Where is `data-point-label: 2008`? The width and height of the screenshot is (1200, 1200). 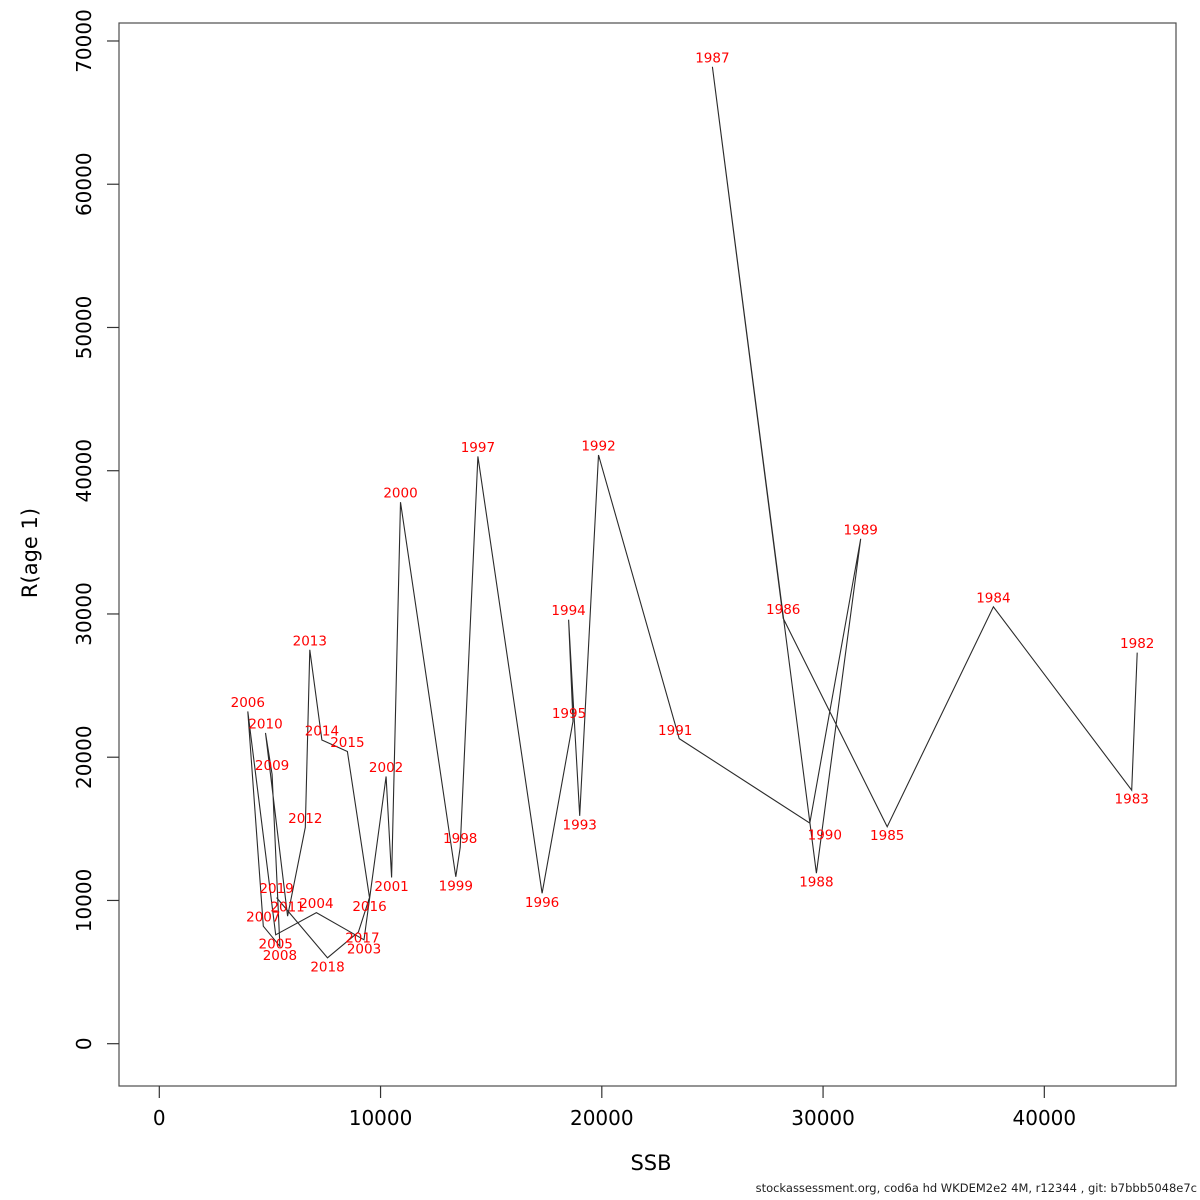
data-point-label: 2008 is located at coordinates (280, 956).